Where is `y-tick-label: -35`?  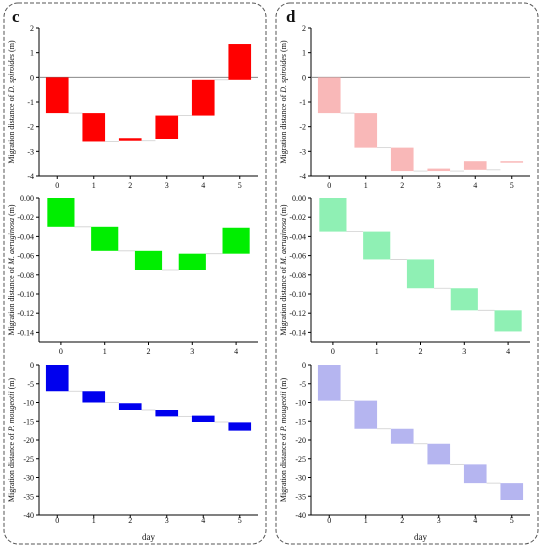 y-tick-label: -35 is located at coordinates (300, 496).